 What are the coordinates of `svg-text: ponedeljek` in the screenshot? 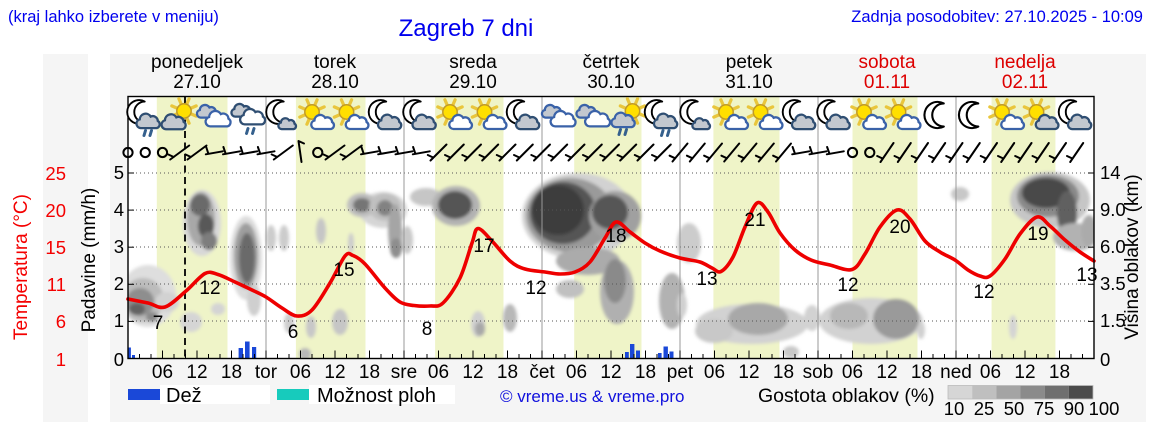 It's located at (197, 62).